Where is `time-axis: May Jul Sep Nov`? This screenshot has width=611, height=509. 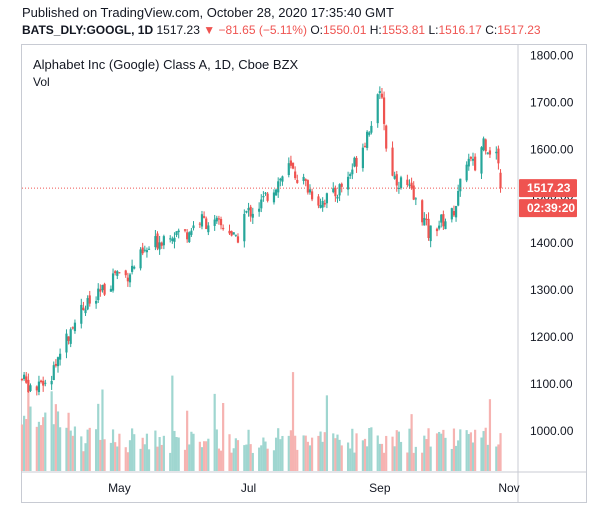
time-axis: May Jul Sep Nov is located at coordinates (314, 488).